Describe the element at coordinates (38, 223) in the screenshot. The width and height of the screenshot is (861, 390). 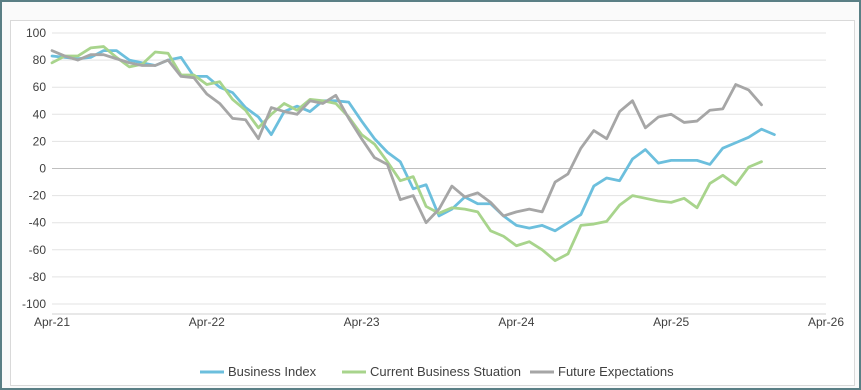
I see `y-tick-label: -40` at that location.